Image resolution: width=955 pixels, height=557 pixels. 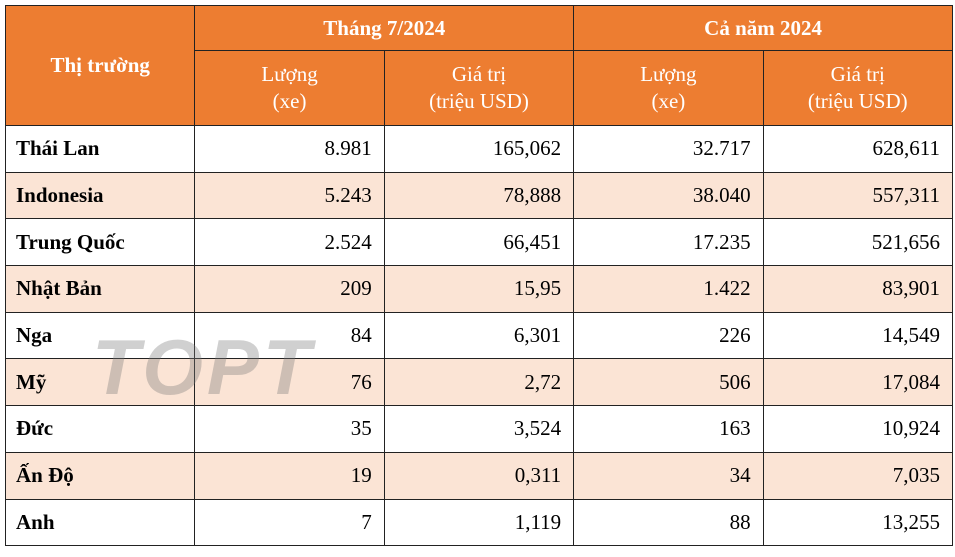 I want to click on value-cell: 76, so click(x=289, y=382).